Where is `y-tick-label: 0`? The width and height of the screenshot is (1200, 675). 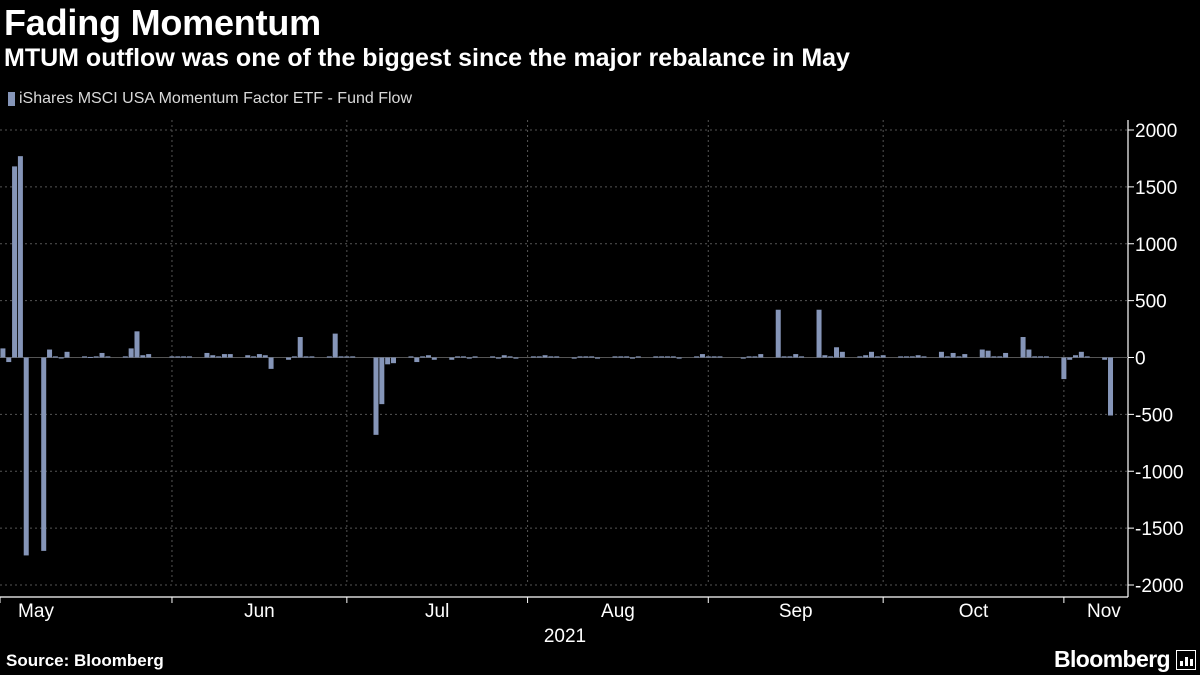 y-tick-label: 0 is located at coordinates (1140, 359).